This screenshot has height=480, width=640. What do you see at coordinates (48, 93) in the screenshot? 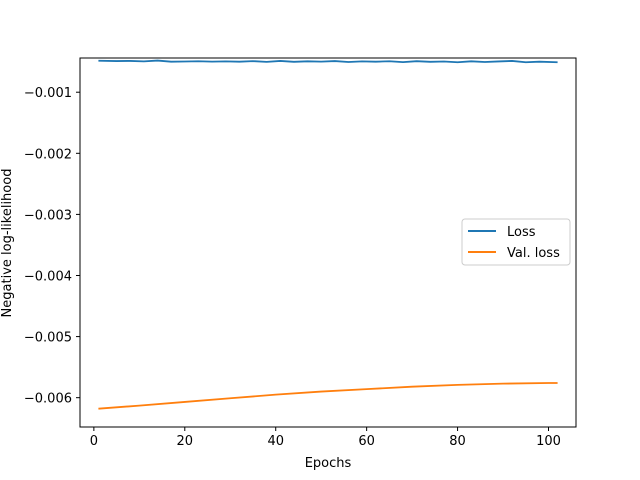
I see `y-tick-label: −0.001` at bounding box center [48, 93].